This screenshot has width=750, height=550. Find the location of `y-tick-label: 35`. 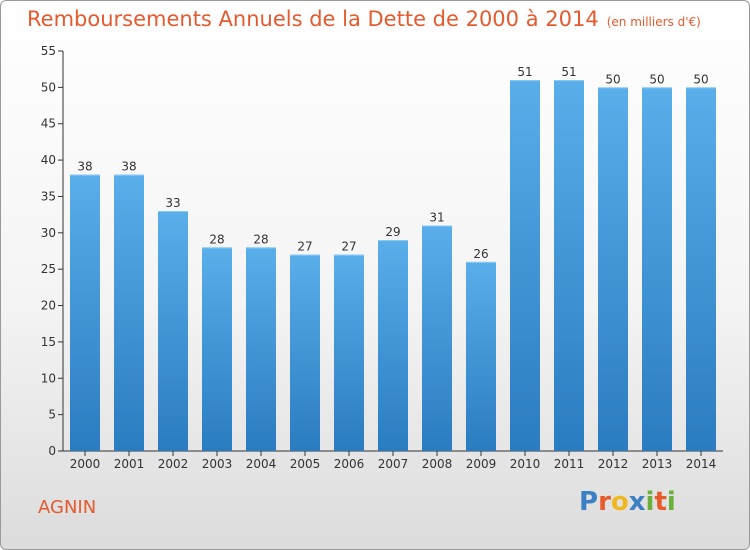

y-tick-label: 35 is located at coordinates (48, 196).